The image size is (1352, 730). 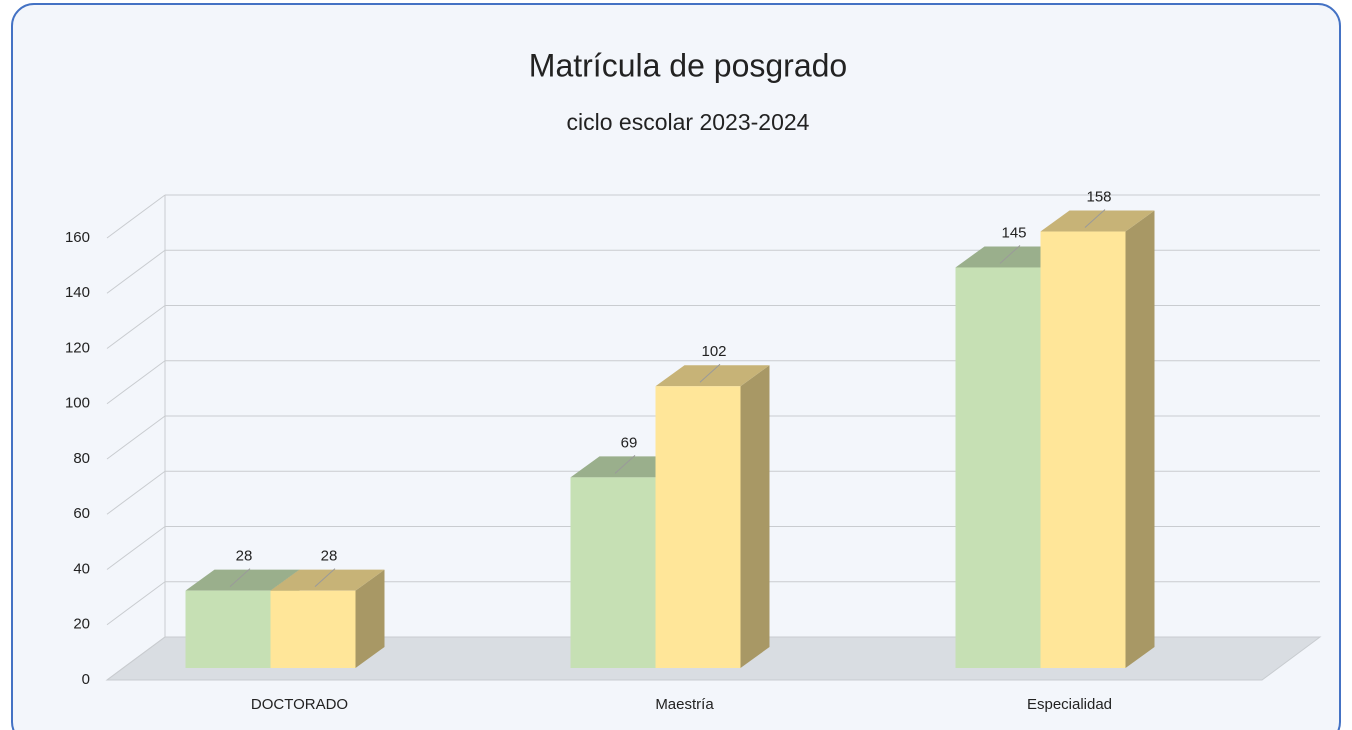 I want to click on data-label: 102, so click(x=713, y=351).